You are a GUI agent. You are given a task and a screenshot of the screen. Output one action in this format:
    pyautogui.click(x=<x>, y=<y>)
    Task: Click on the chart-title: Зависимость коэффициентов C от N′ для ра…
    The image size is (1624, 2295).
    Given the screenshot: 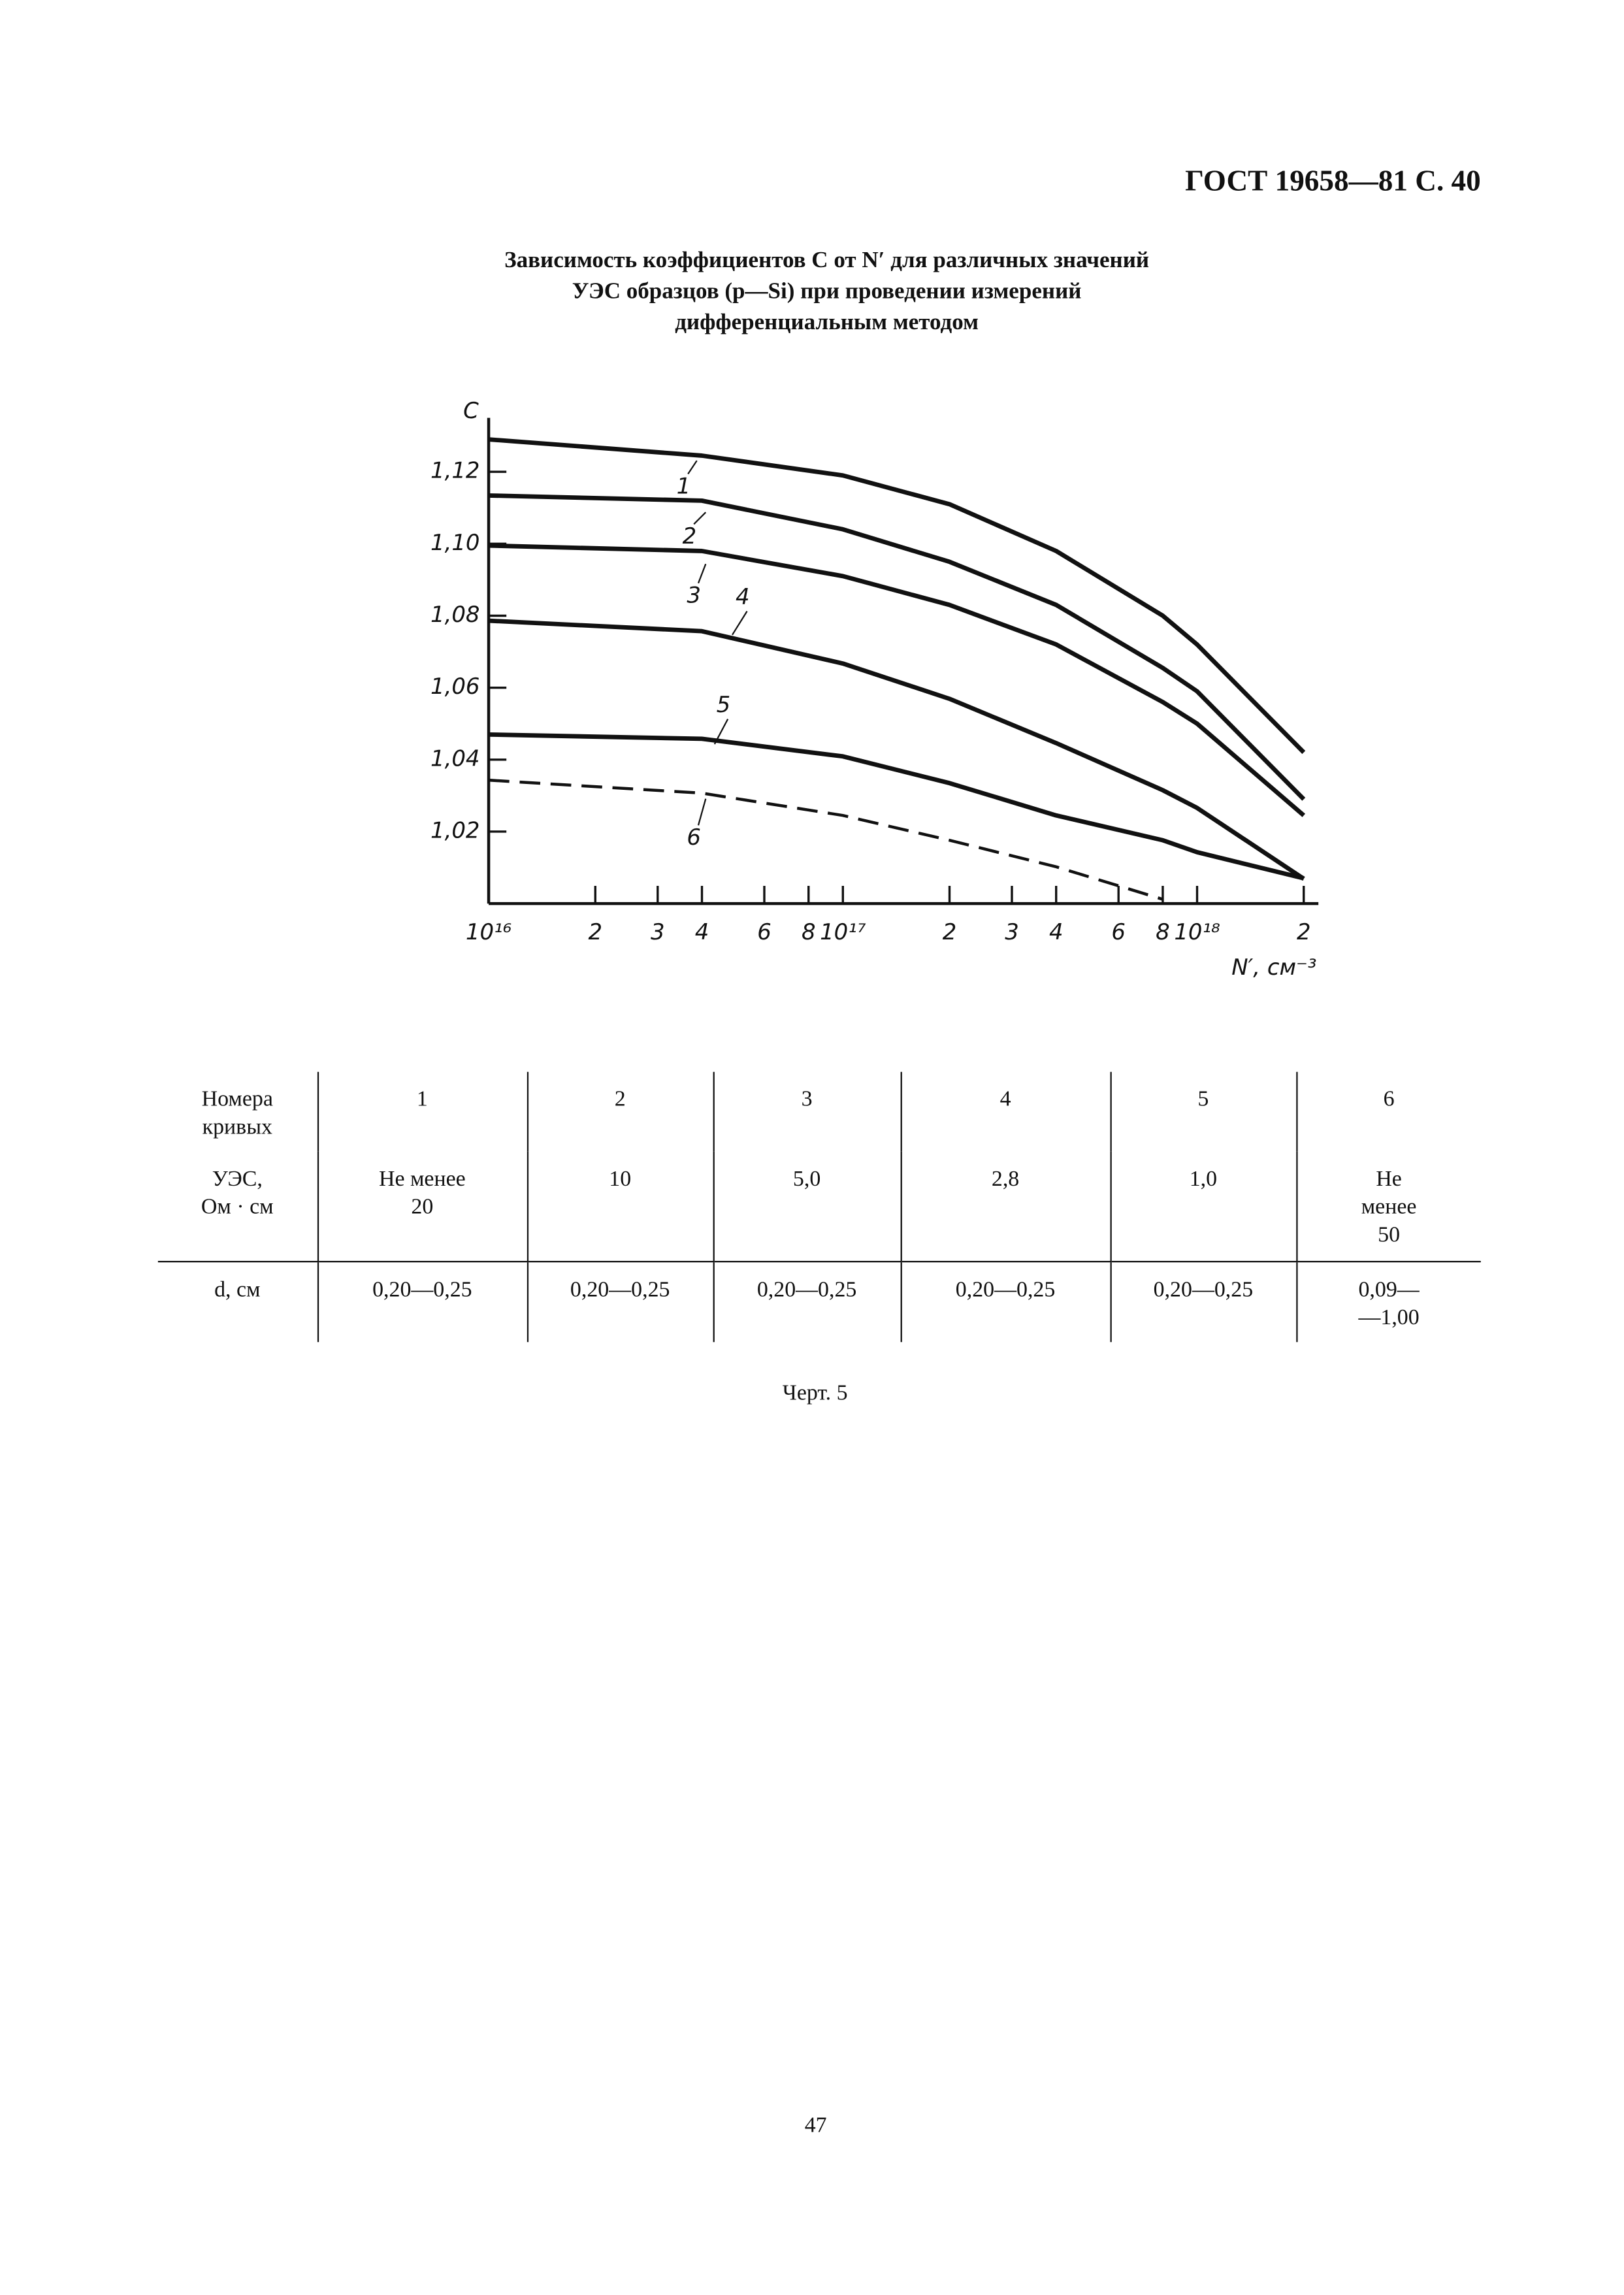 What is the action you would take?
    pyautogui.click(x=827, y=292)
    